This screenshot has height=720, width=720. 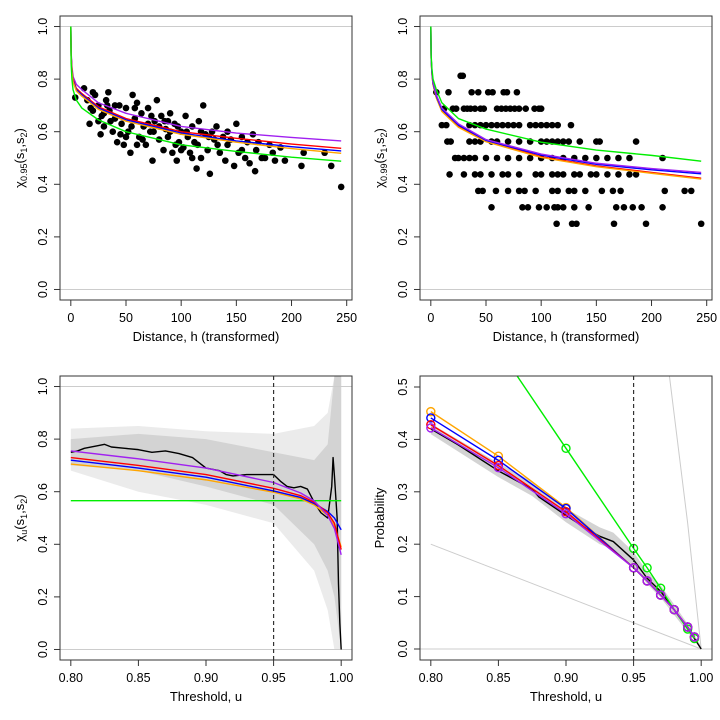 What do you see at coordinates (24, 172) in the screenshot?
I see `y-axis-title-subscript: 0.95` at bounding box center [24, 172].